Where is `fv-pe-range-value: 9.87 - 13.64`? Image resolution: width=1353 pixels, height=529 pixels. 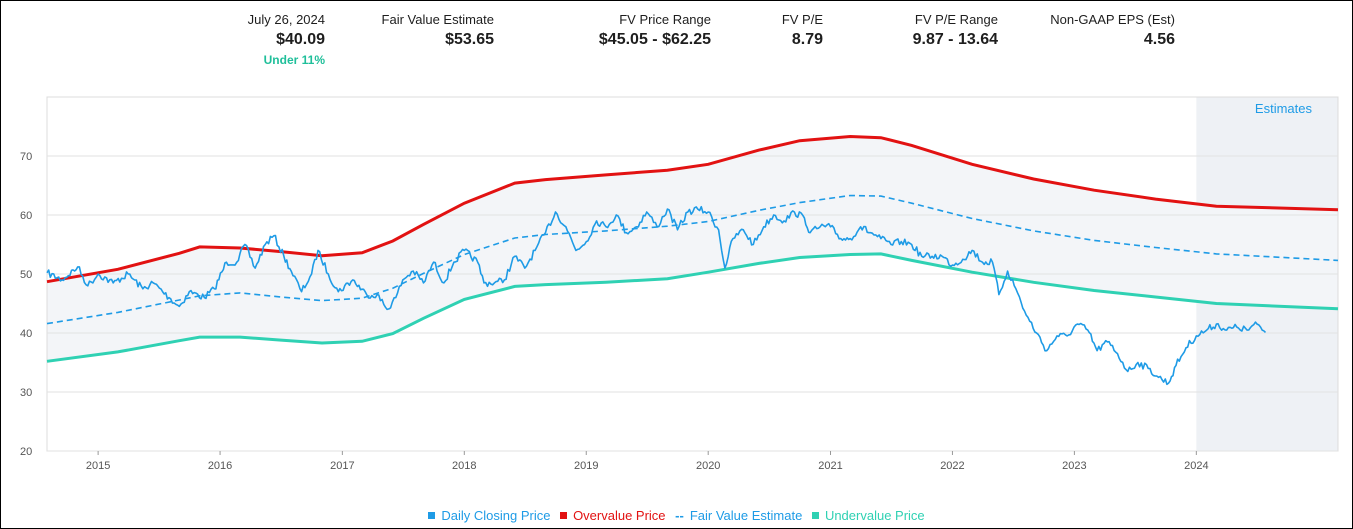
fv-pe-range-value: 9.87 - 13.64 is located at coordinates (955, 39).